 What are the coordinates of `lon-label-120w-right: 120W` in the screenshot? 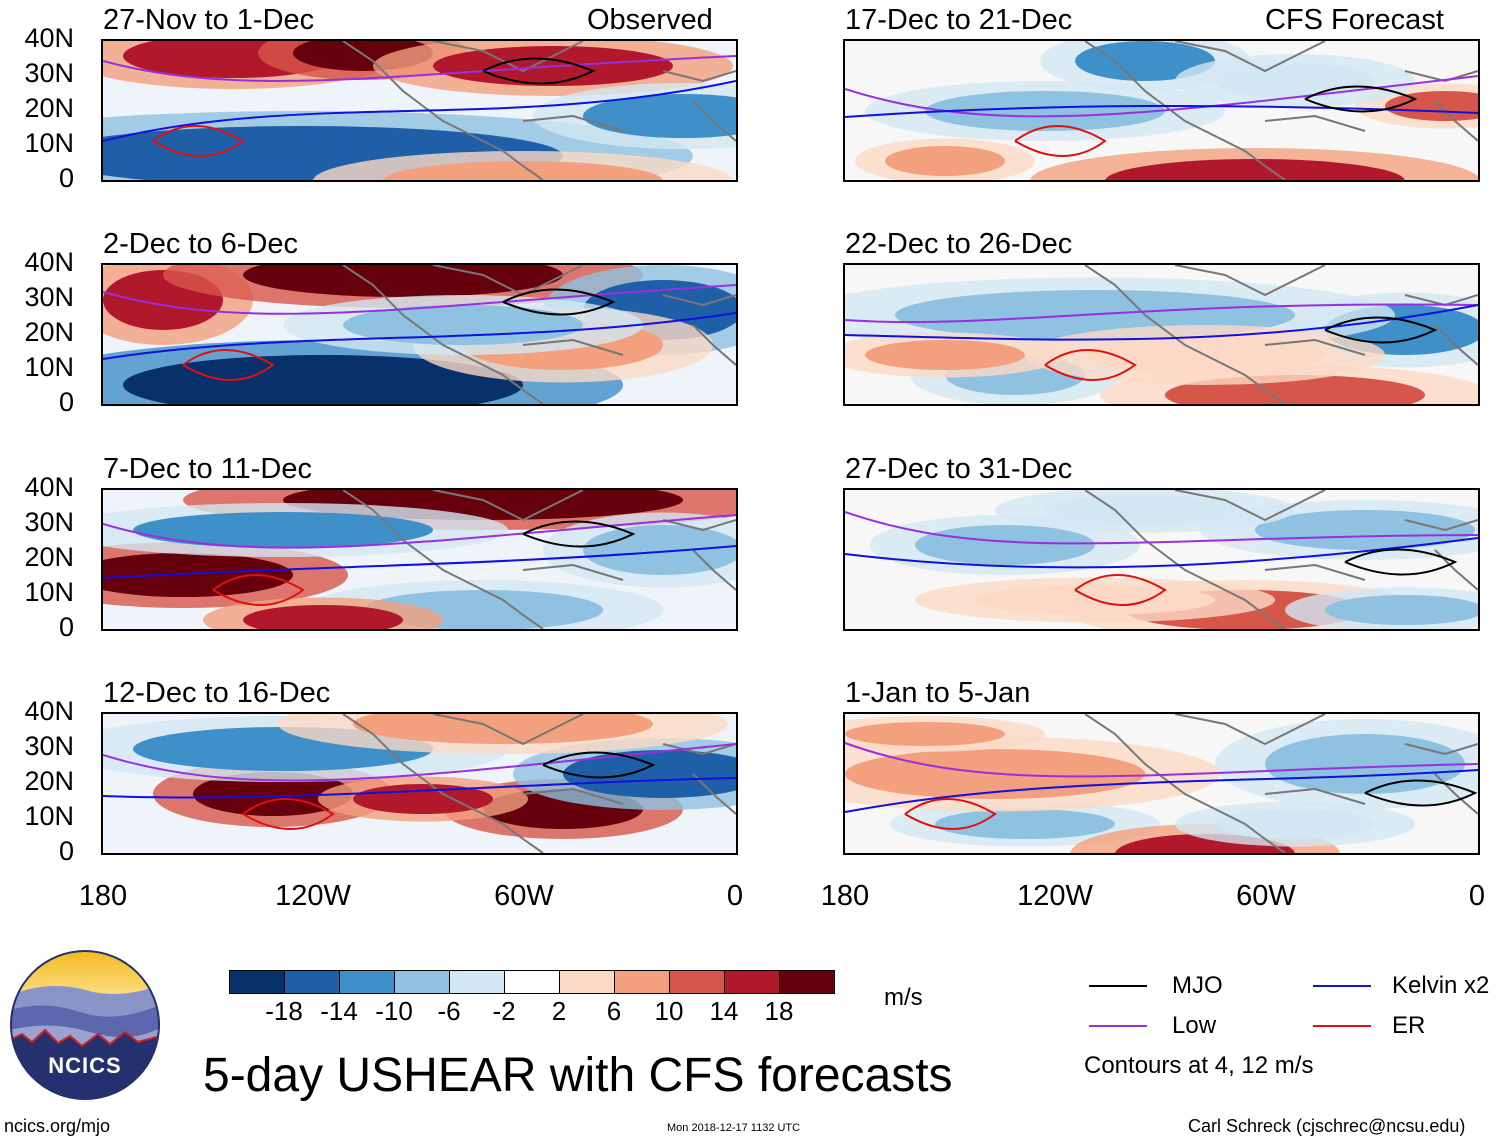 It's located at (1055, 896).